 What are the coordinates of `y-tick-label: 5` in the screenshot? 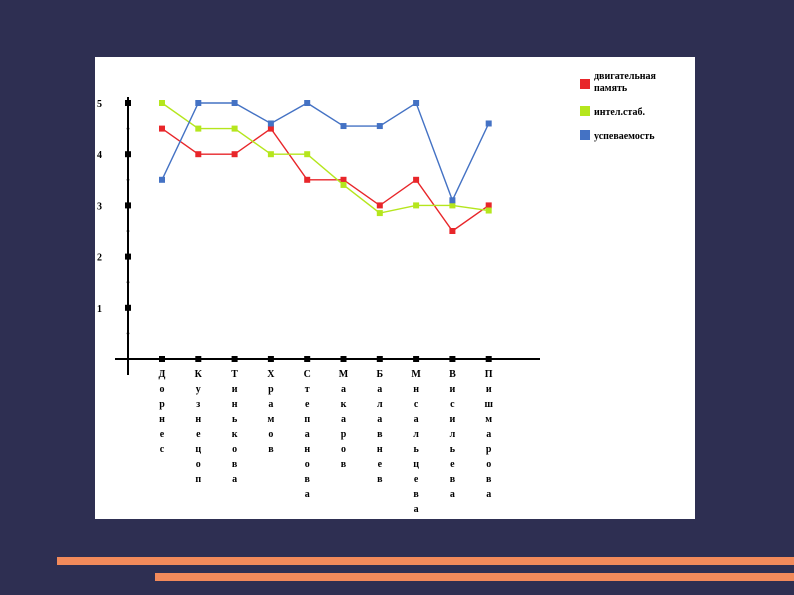 It's located at (99, 104).